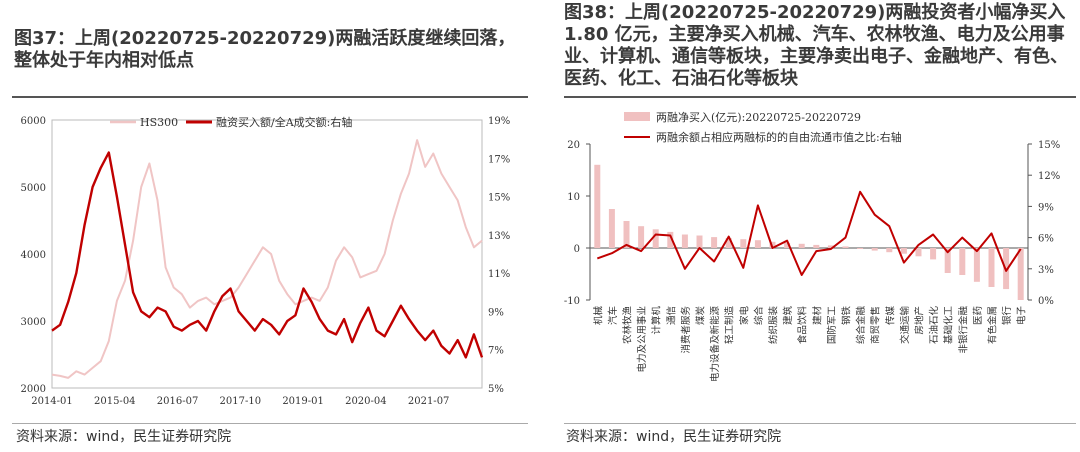 The image size is (1080, 452). I want to click on x-category-label: 国防军工, so click(832, 325).